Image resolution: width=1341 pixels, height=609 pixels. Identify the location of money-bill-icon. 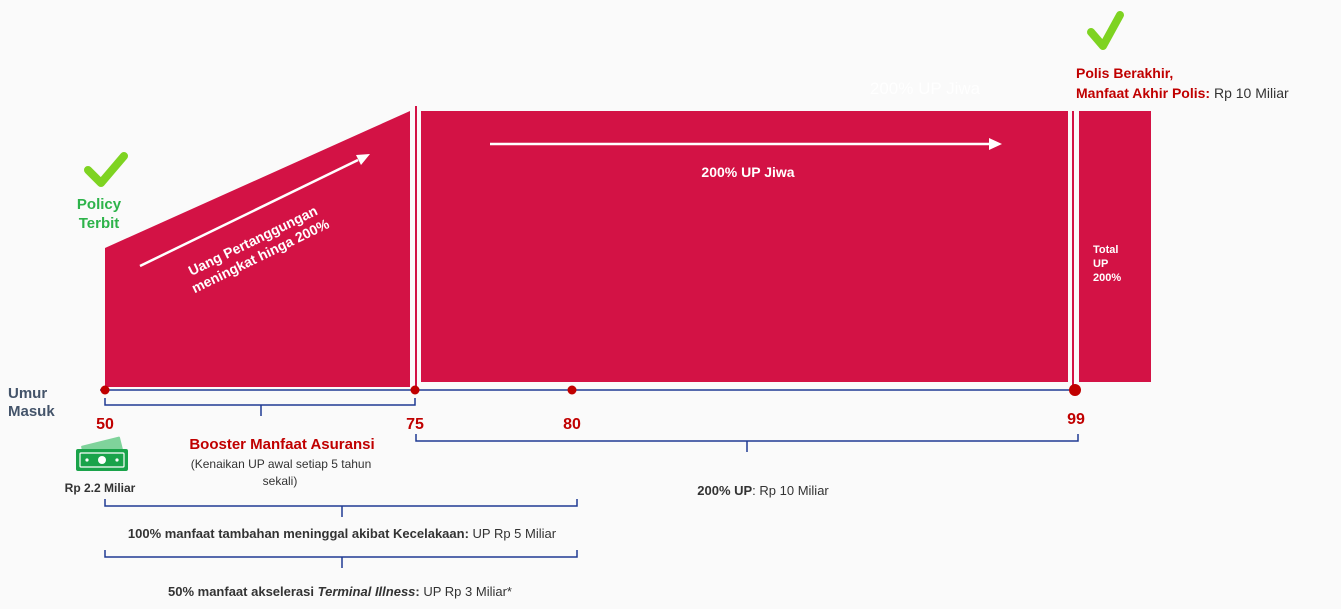
(102, 453).